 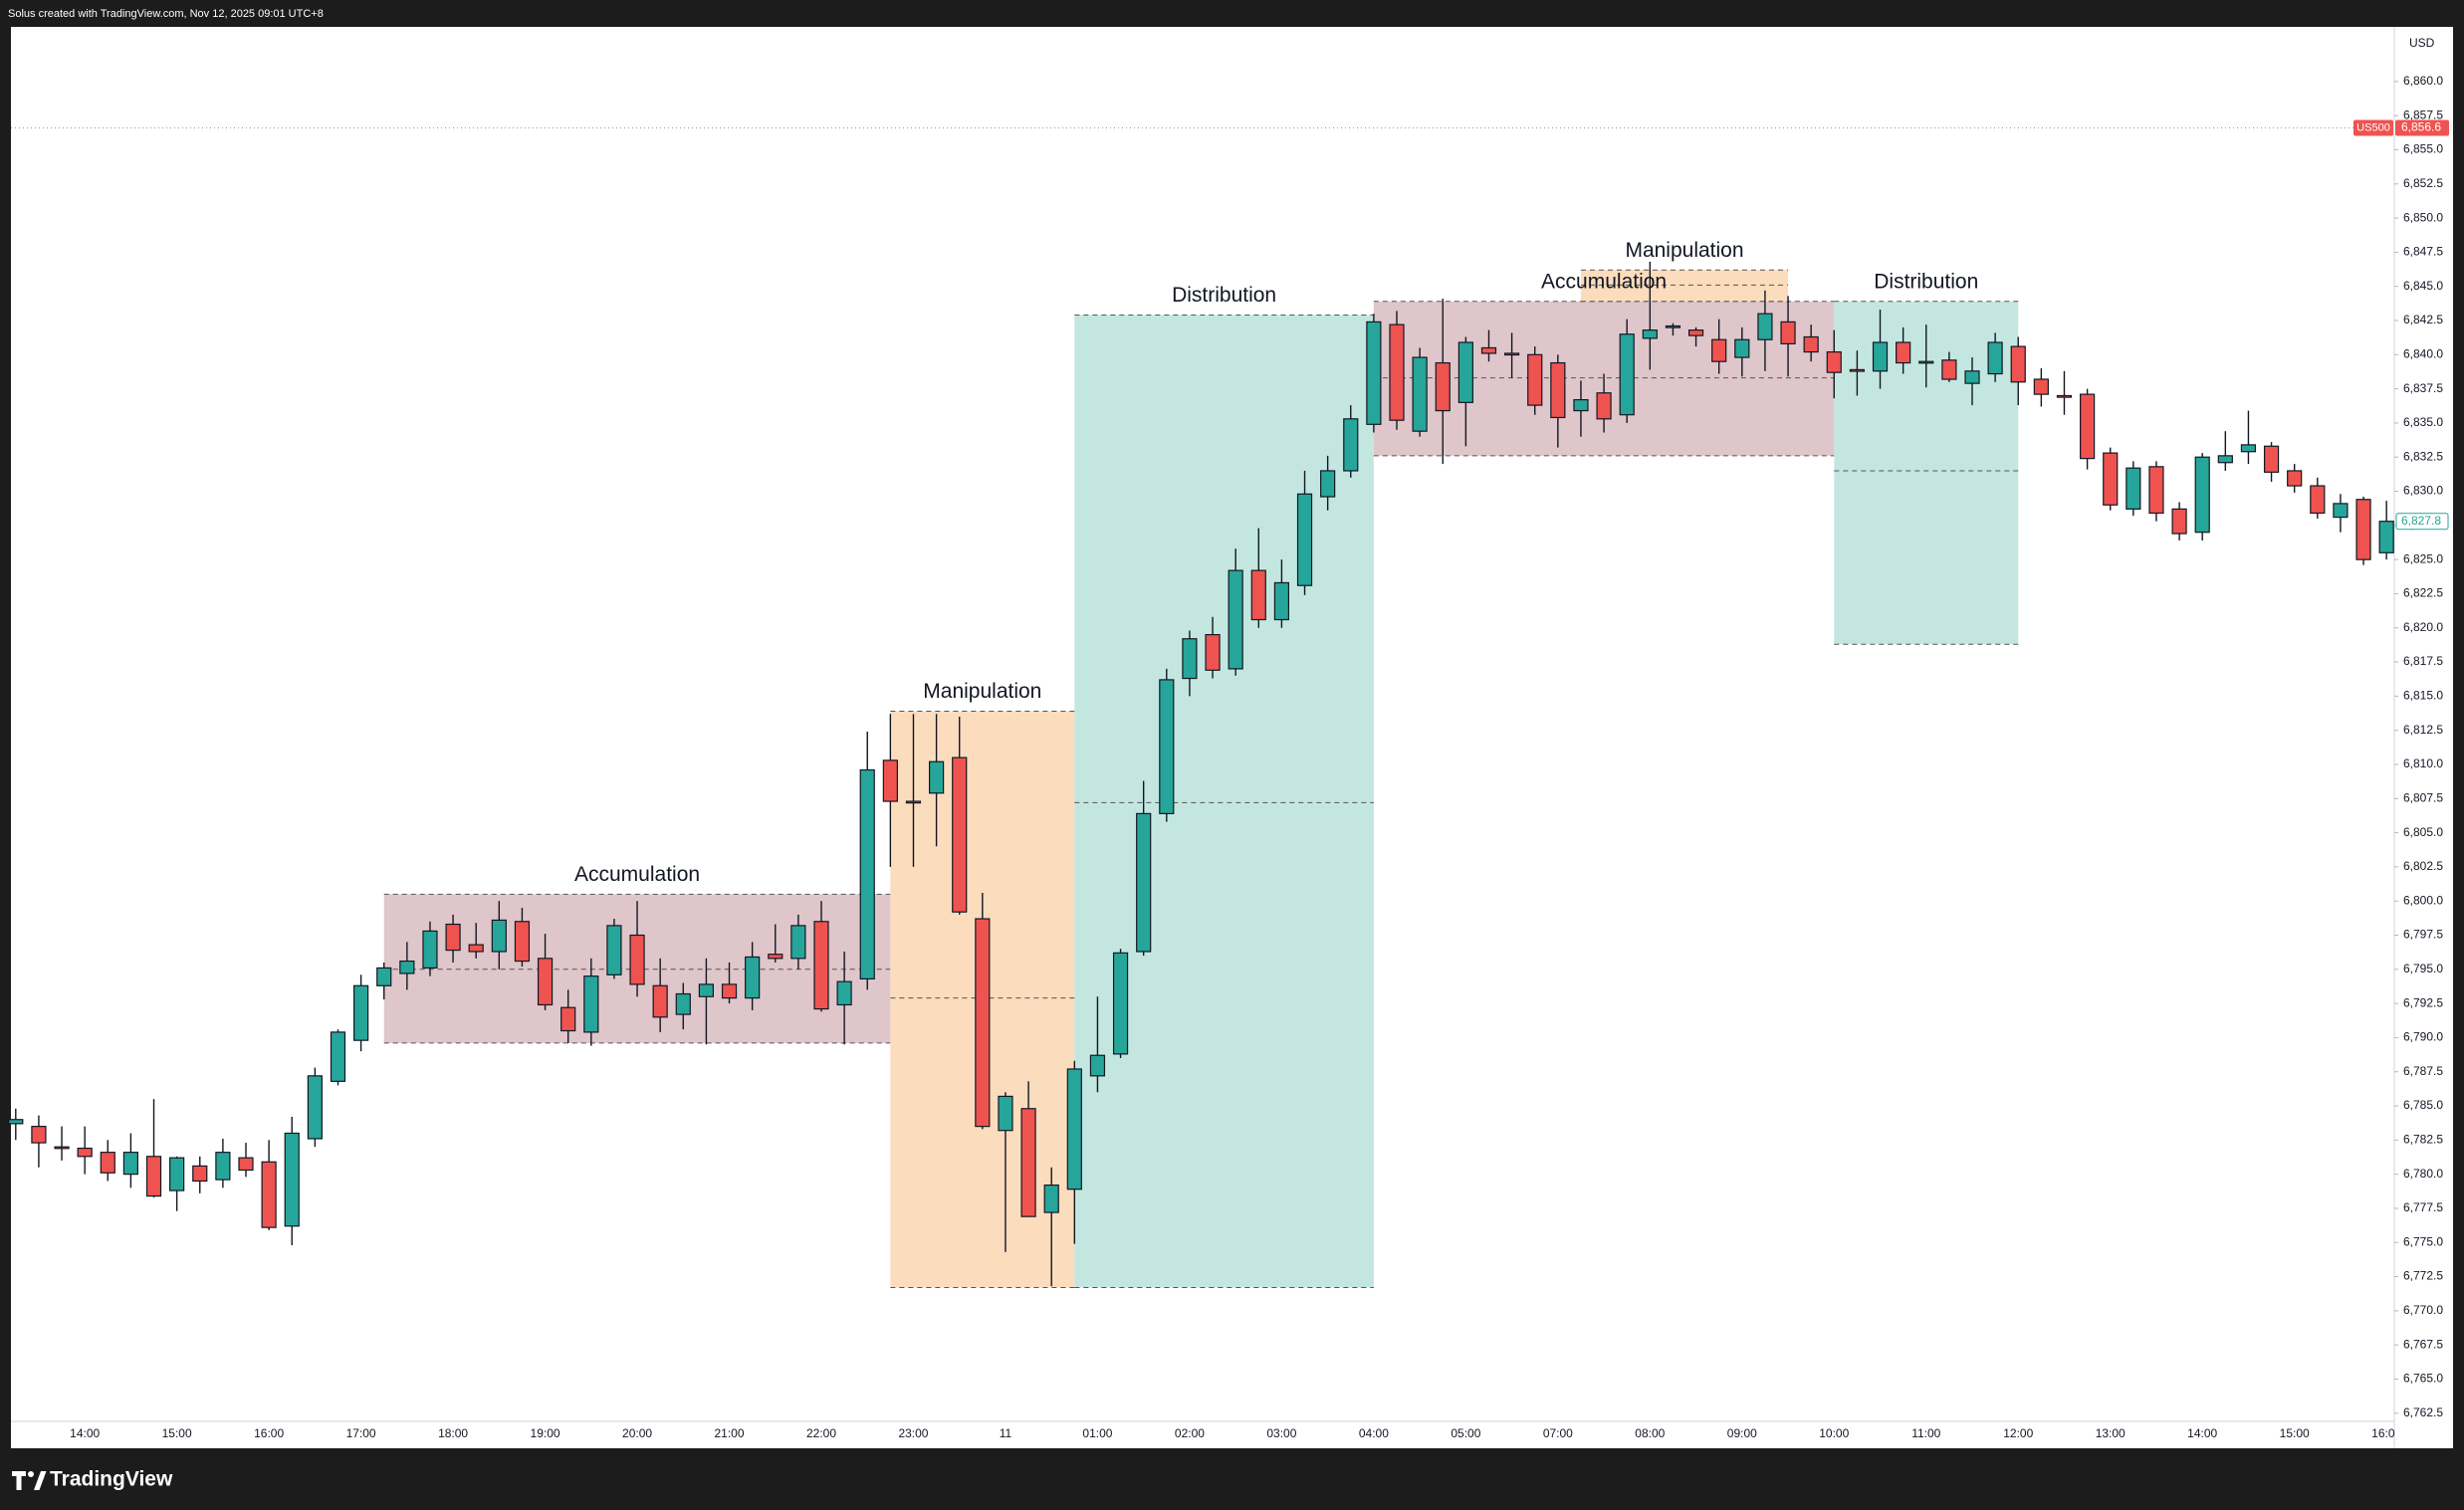 What do you see at coordinates (2423, 252) in the screenshot?
I see `y-tick-label: 6,847.5` at bounding box center [2423, 252].